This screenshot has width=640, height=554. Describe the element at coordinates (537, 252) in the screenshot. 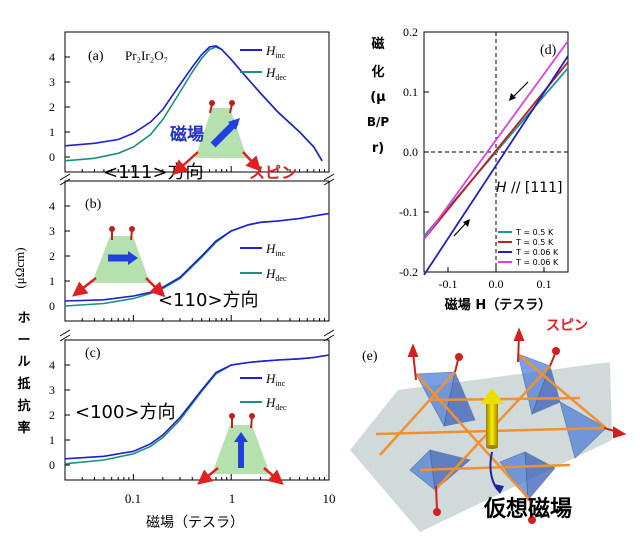

I see `legend-d-2: T = 0.06 K` at that location.